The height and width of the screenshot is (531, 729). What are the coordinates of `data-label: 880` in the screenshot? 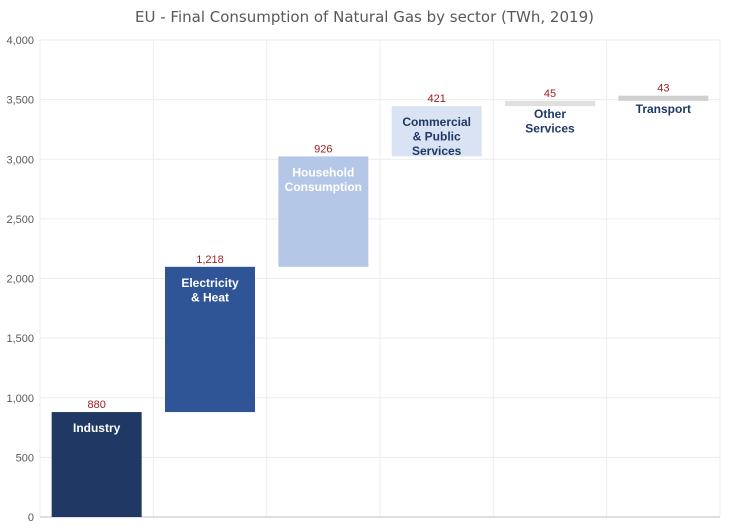 It's located at (96, 405).